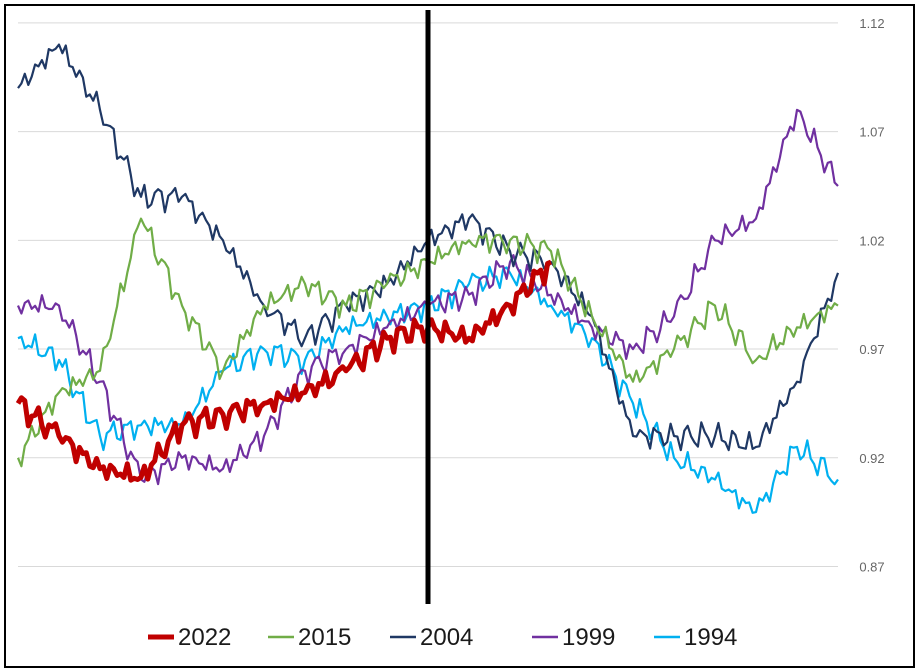 Image resolution: width=919 pixels, height=672 pixels. Describe the element at coordinates (871, 295) in the screenshot. I see `y-axis-ticks: 1.12 1.07 1.02 0.97 0.92 0.87` at that location.